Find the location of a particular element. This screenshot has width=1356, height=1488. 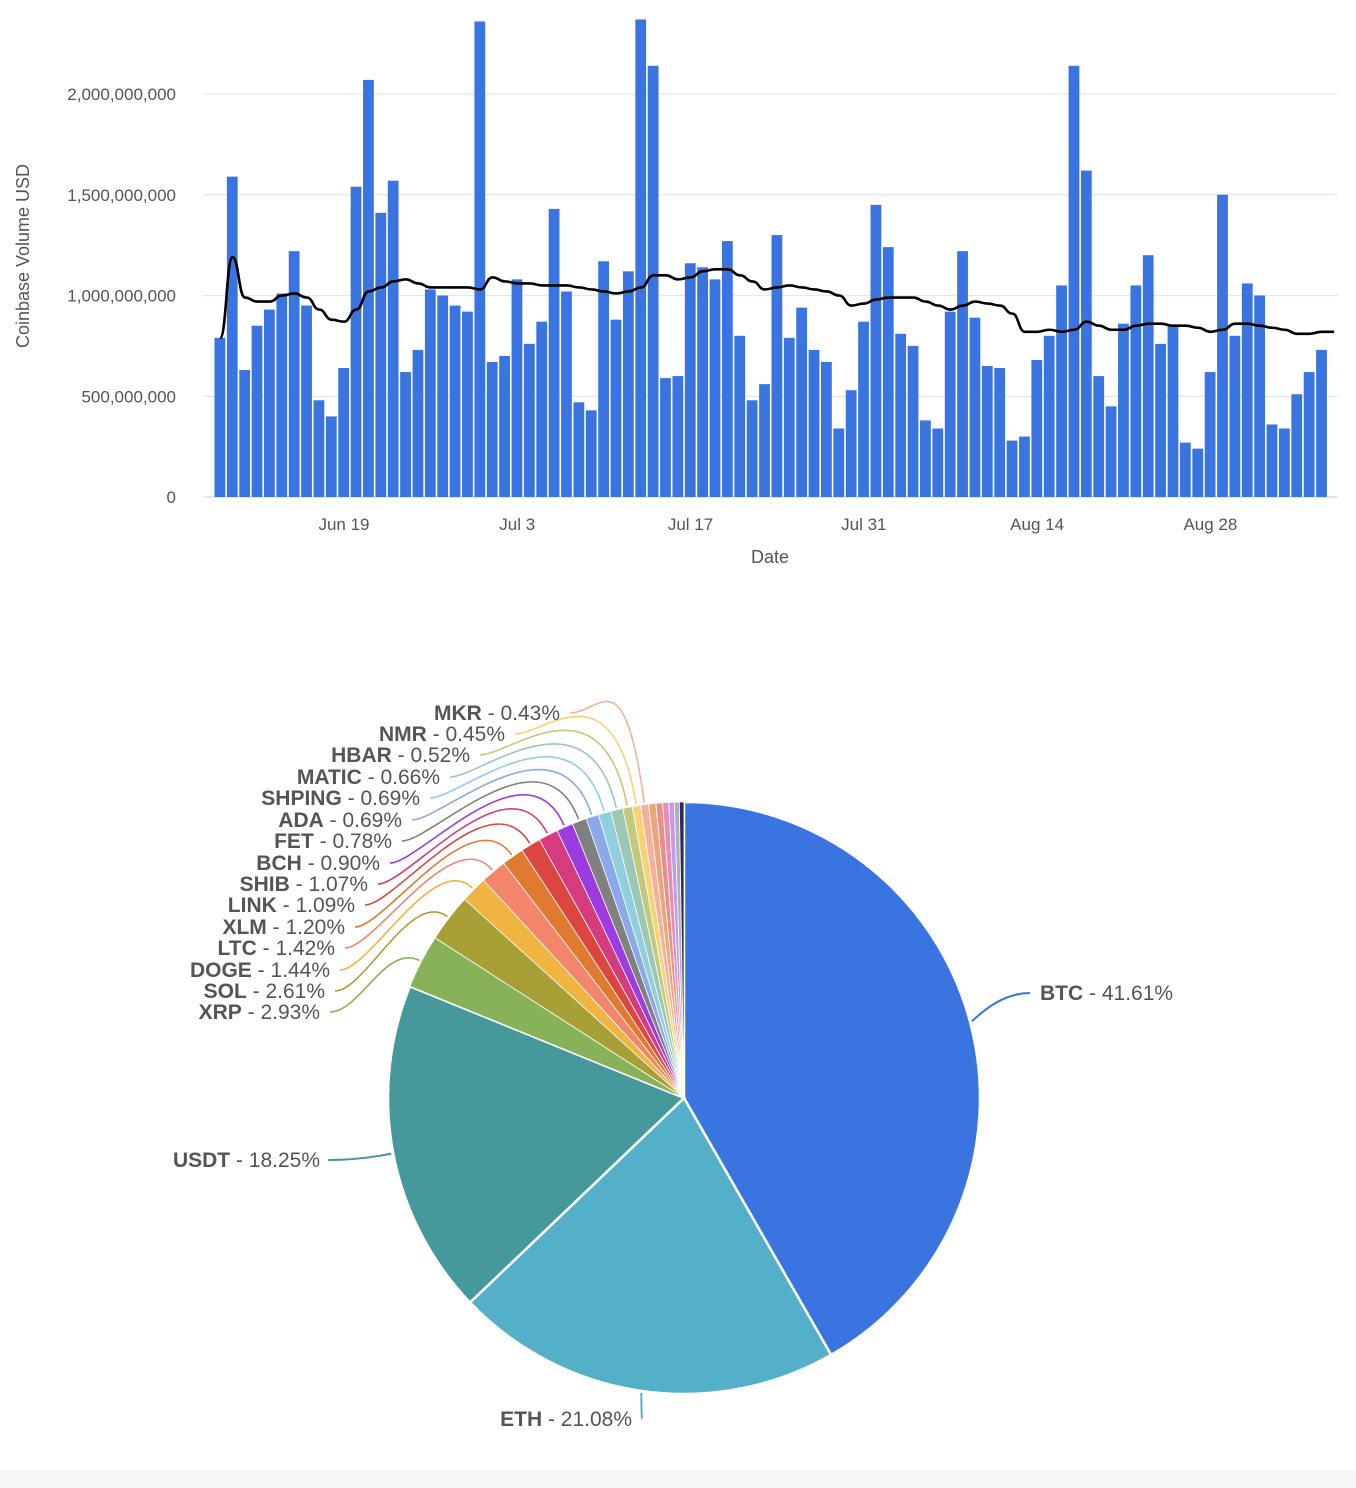

pie-label: MATIC - 0.66% is located at coordinates (368, 777).